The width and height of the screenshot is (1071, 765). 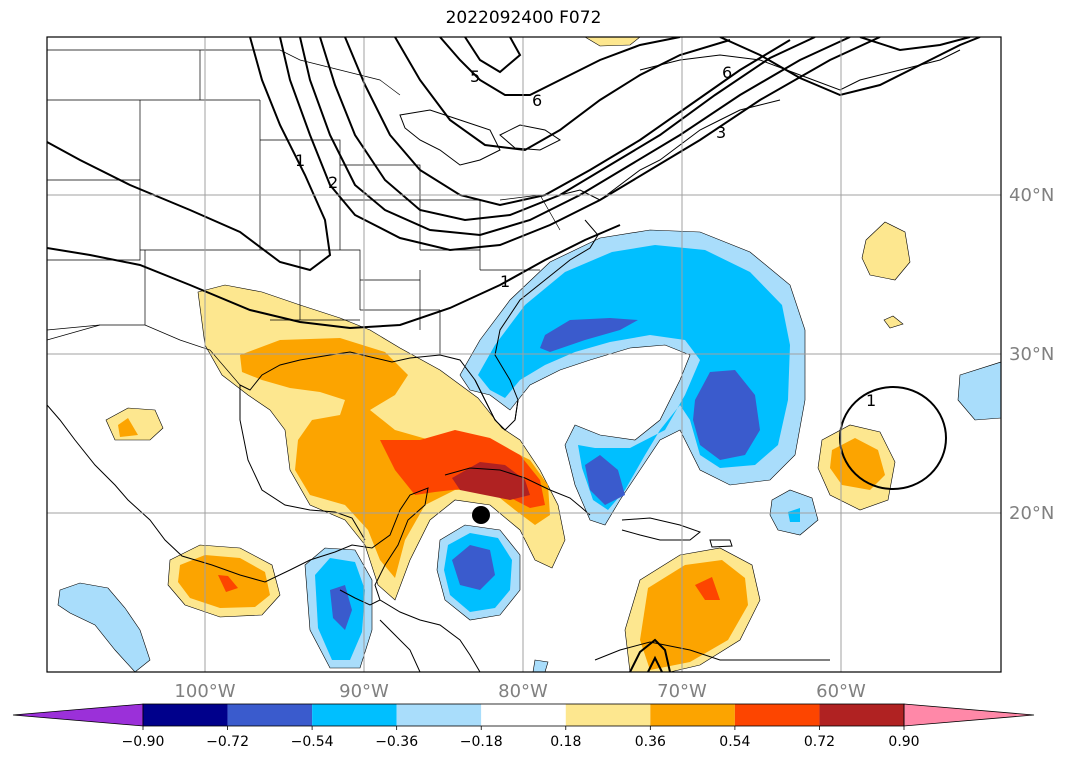 What do you see at coordinates (473, 567) in the screenshot?
I see `cold-region-caribbean-west-core` at bounding box center [473, 567].